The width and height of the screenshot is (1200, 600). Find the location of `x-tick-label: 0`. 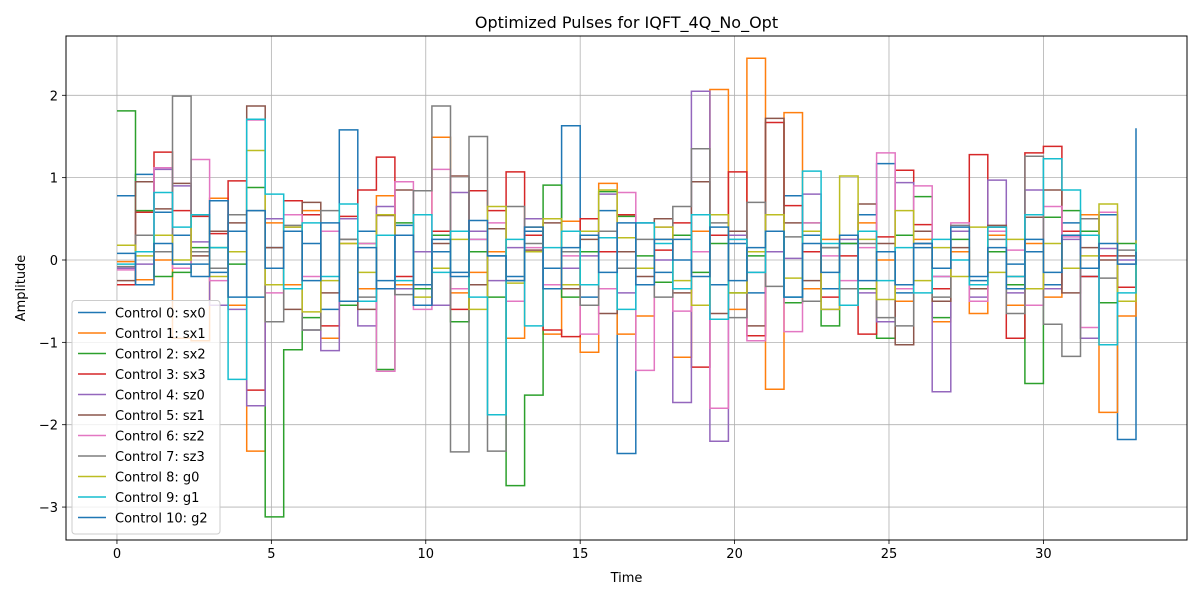

x-tick-label: 0 is located at coordinates (117, 554).